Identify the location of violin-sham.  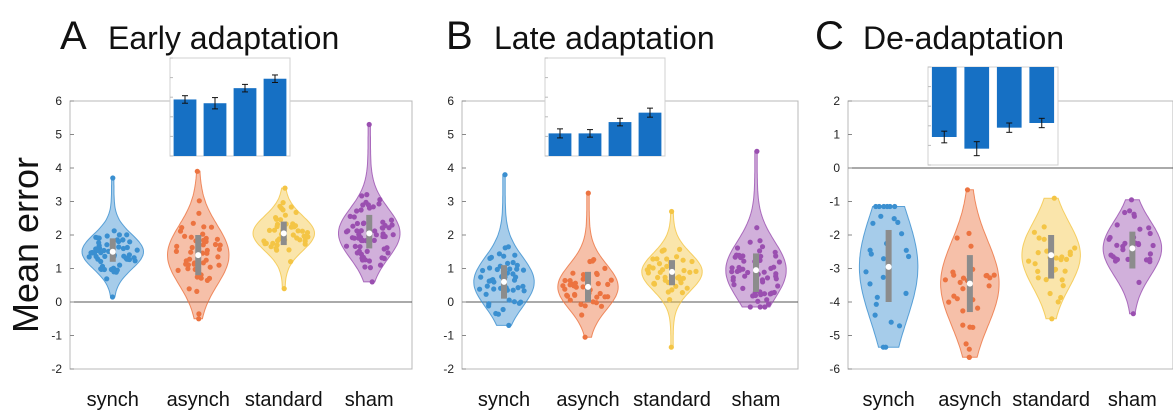
(369, 203).